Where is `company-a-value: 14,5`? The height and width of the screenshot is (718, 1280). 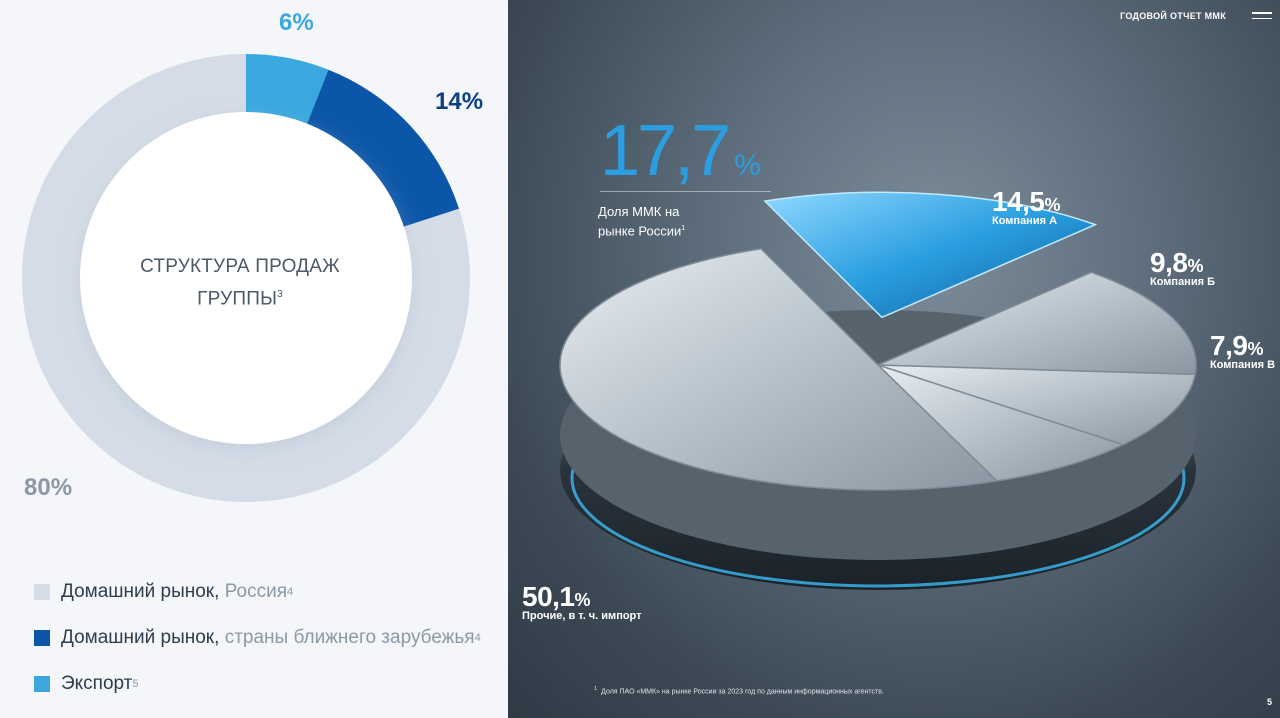
company-a-value: 14,5 is located at coordinates (1018, 201).